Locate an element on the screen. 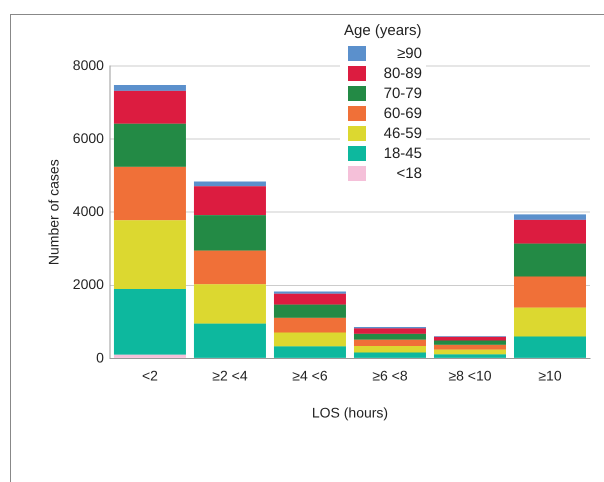 The width and height of the screenshot is (604, 482). x-tick-label: ≥10 is located at coordinates (550, 376).